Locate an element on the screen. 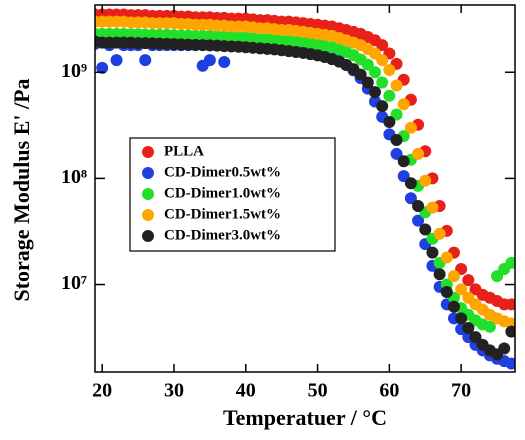 The height and width of the screenshot is (440, 525). x-tick-label: 40 is located at coordinates (246, 391).